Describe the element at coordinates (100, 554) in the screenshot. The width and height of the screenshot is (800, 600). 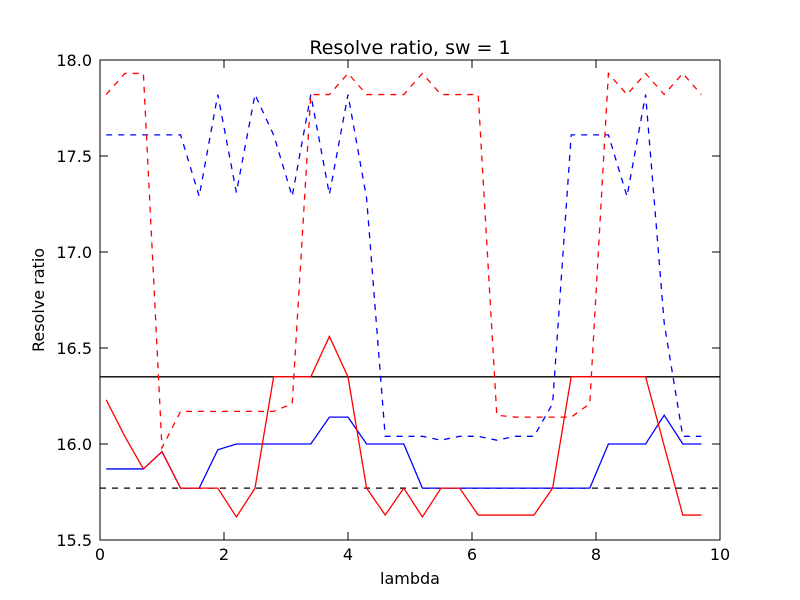
I see `x-tick-label: 0` at that location.